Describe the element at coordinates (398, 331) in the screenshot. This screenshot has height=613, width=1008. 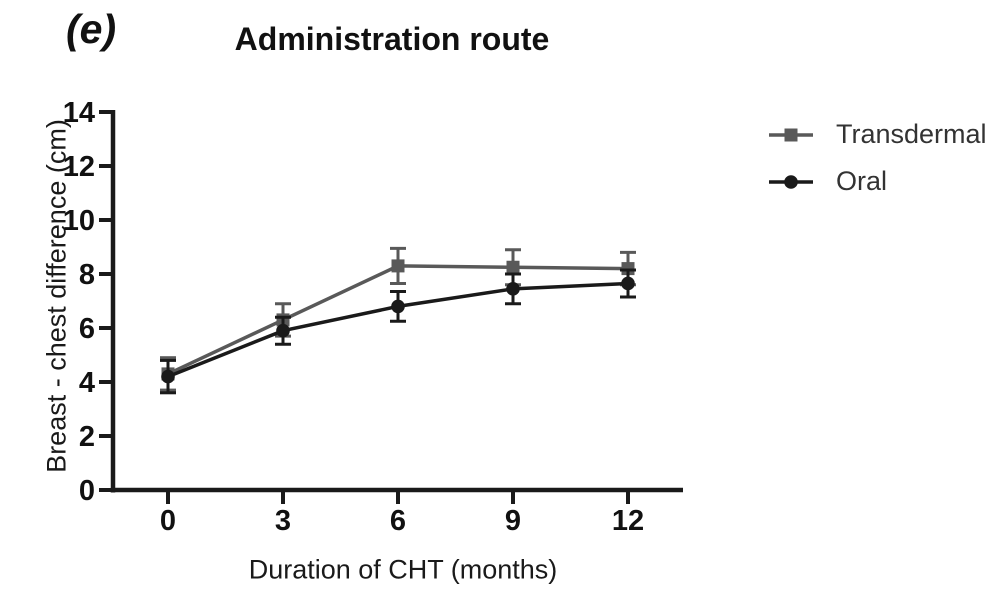
I see `series-oral` at that location.